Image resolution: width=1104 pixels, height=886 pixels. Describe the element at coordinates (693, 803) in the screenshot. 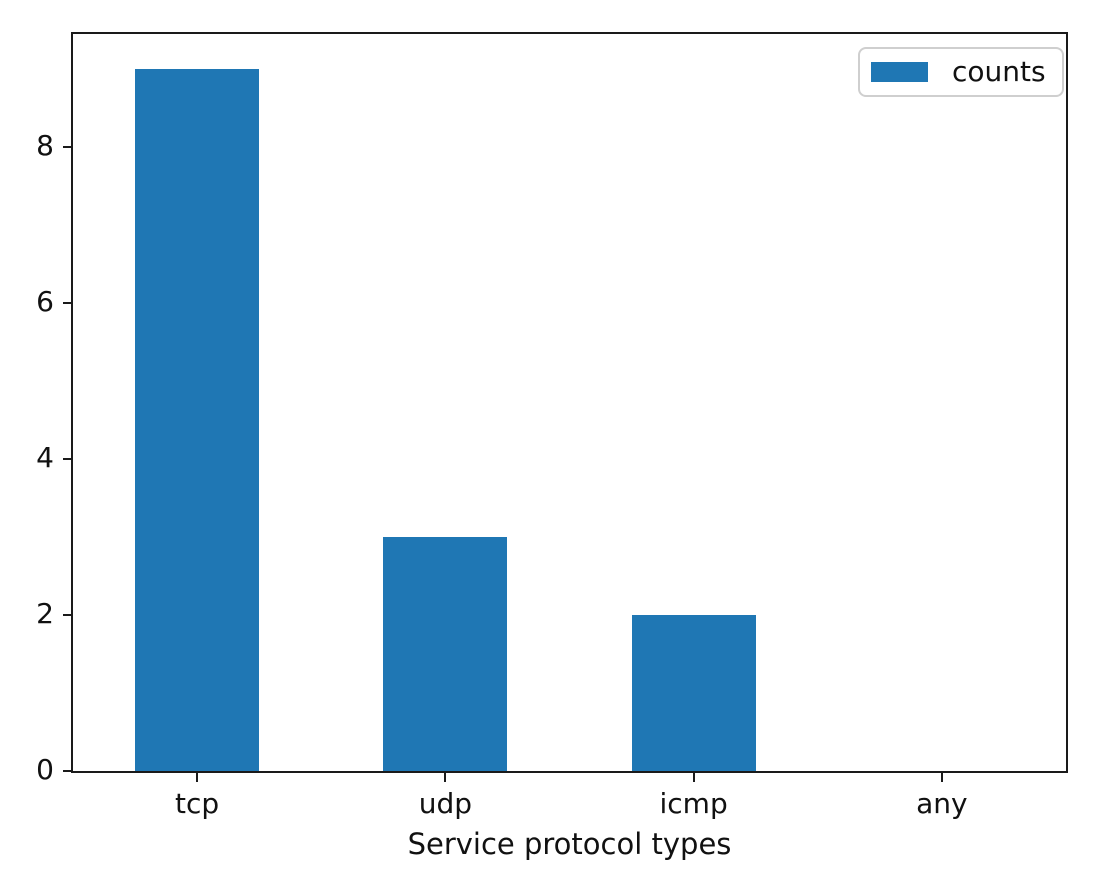

I see `x-tick-label-icmp: icmp` at that location.